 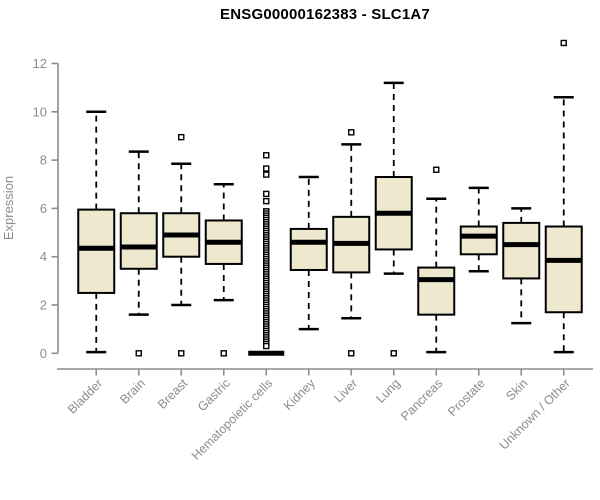 What do you see at coordinates (299, 394) in the screenshot?
I see `x-tick-label-kidney: Kidney` at bounding box center [299, 394].